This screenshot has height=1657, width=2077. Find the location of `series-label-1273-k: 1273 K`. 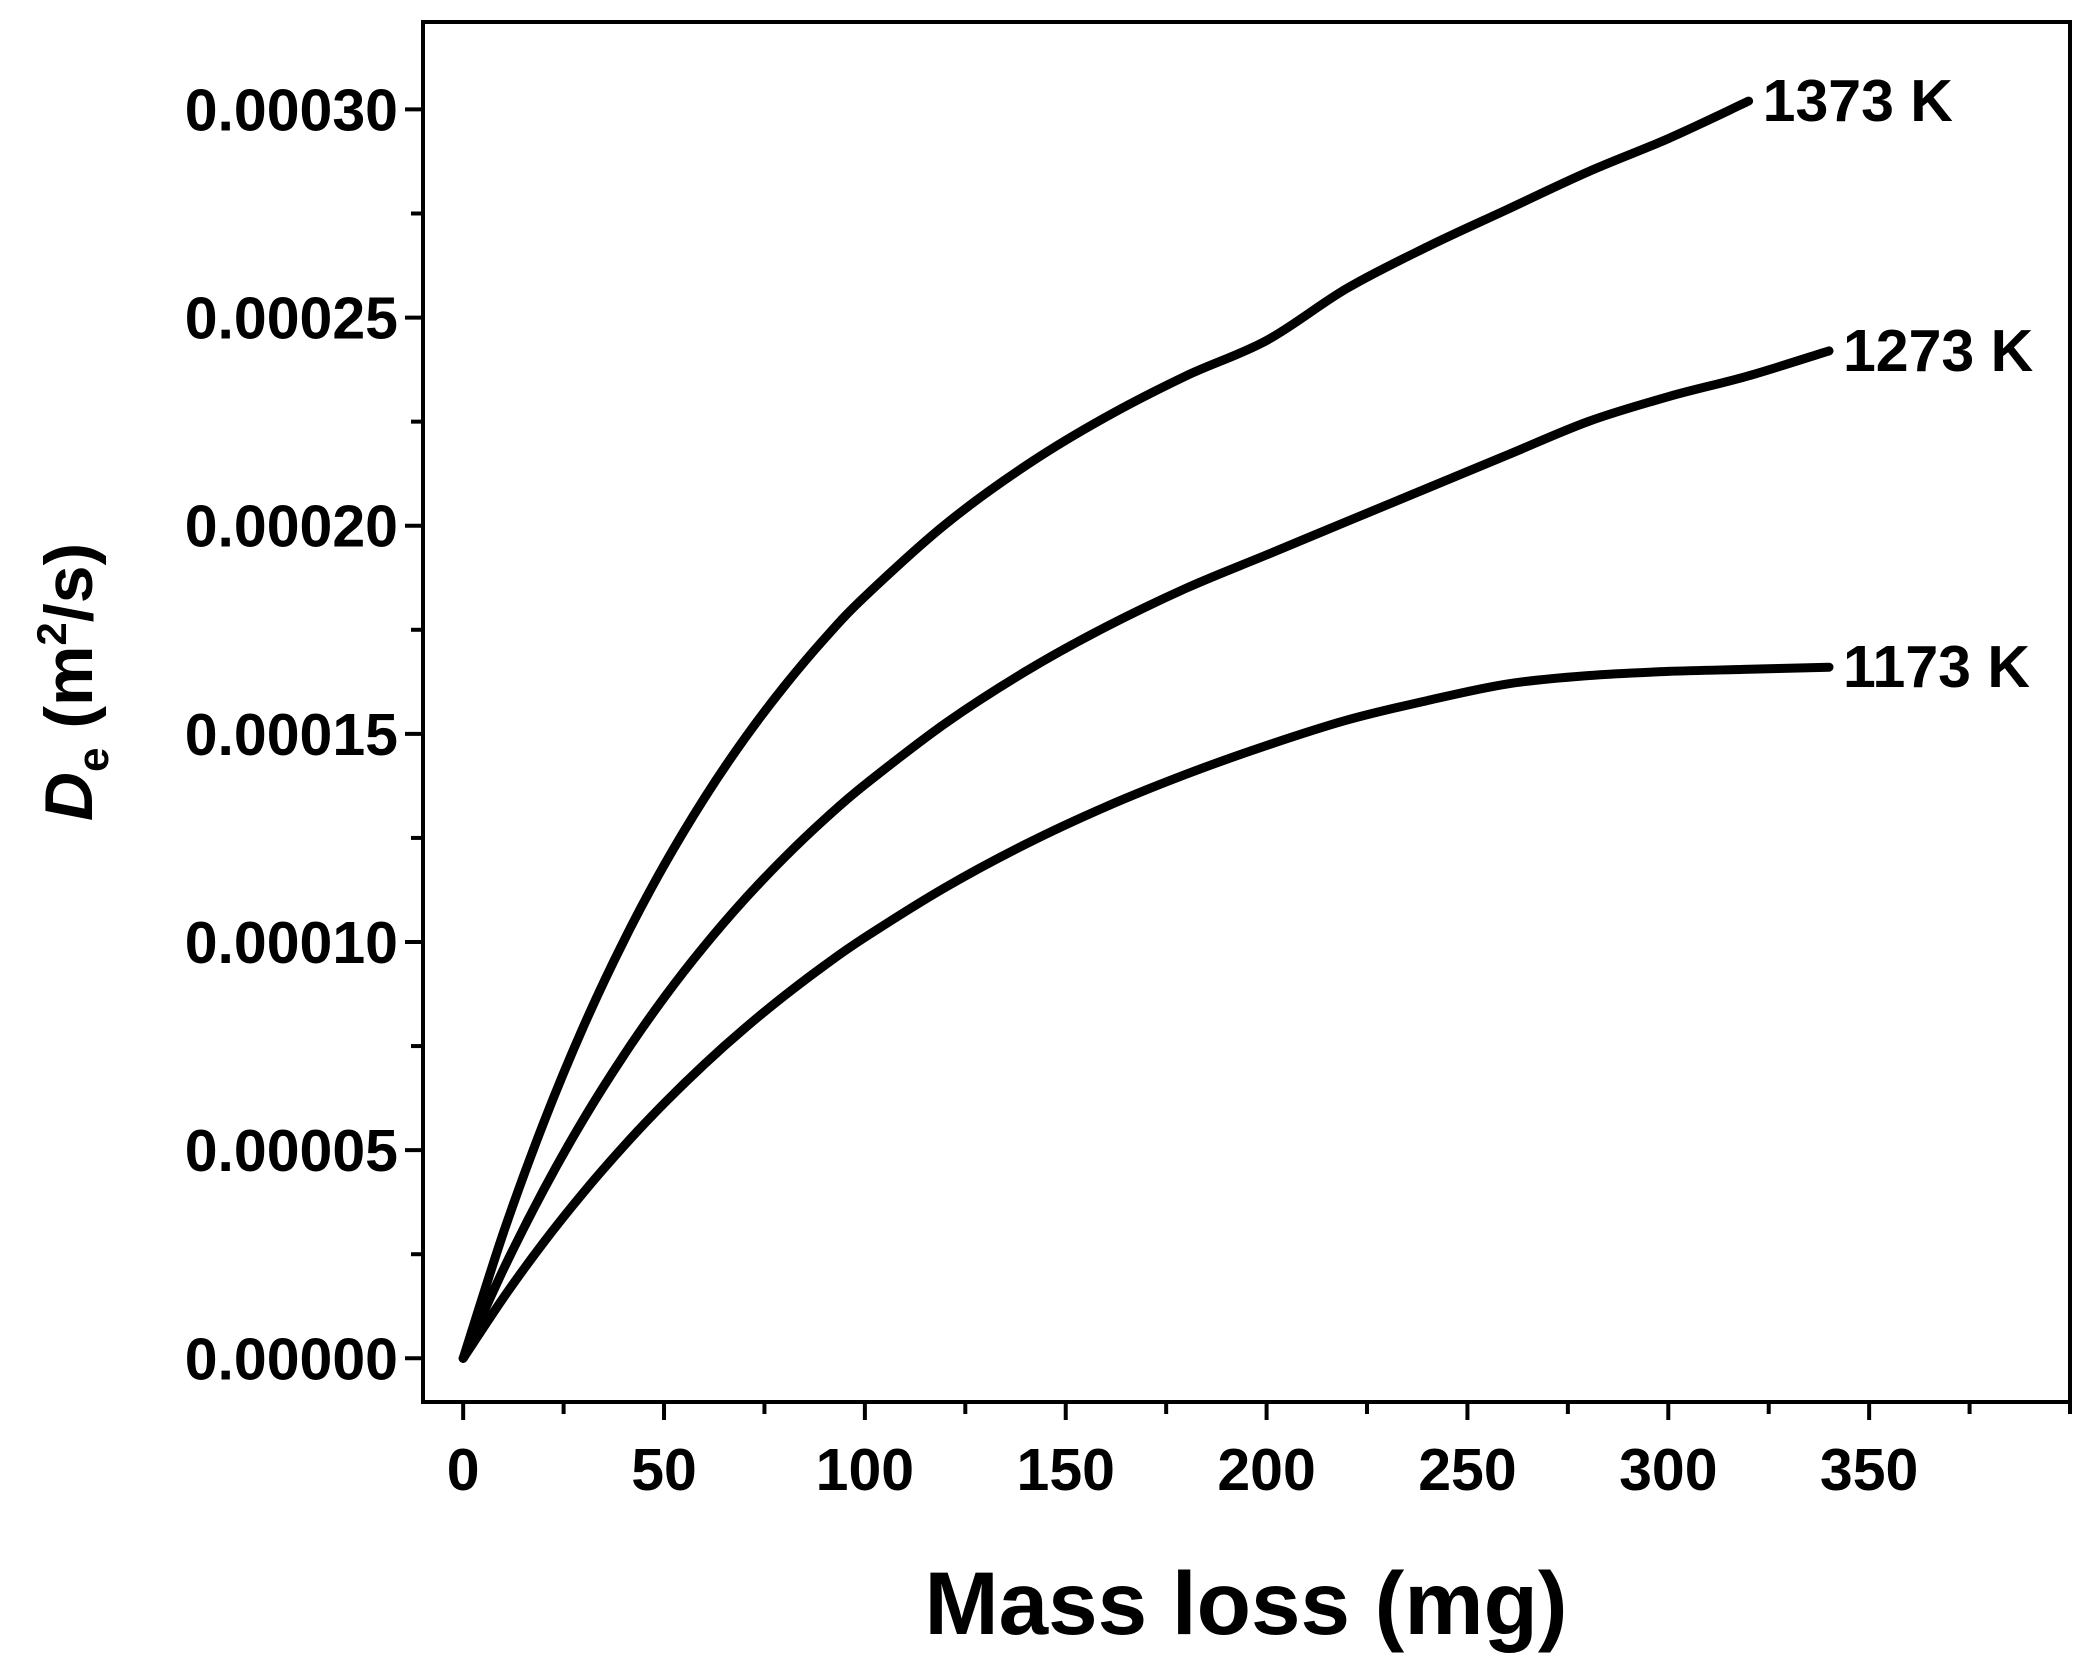

series-label-1273-k: 1273 K is located at coordinates (1938, 351).